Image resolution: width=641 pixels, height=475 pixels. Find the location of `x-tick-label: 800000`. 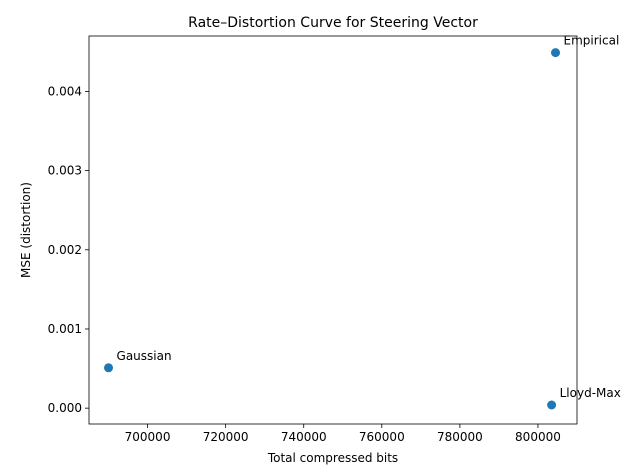

x-tick-label: 800000 is located at coordinates (538, 437).